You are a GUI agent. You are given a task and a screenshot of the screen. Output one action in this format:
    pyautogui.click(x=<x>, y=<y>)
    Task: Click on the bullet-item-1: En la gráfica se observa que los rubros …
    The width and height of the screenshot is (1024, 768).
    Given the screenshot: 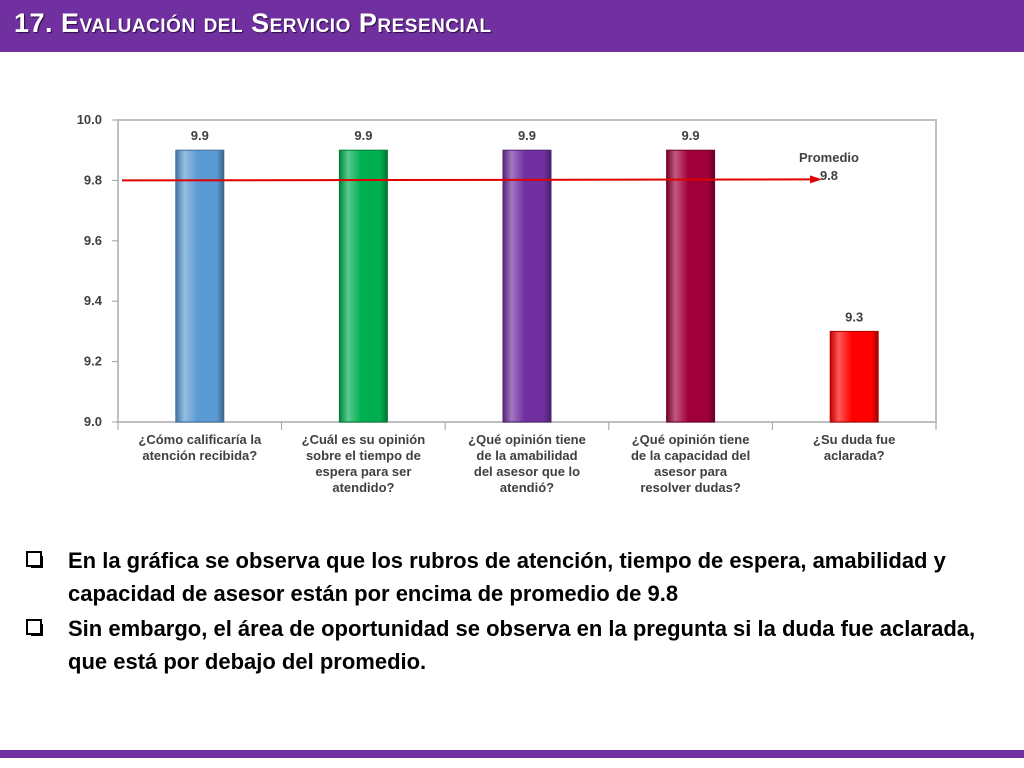 What is the action you would take?
    pyautogui.click(x=517, y=577)
    